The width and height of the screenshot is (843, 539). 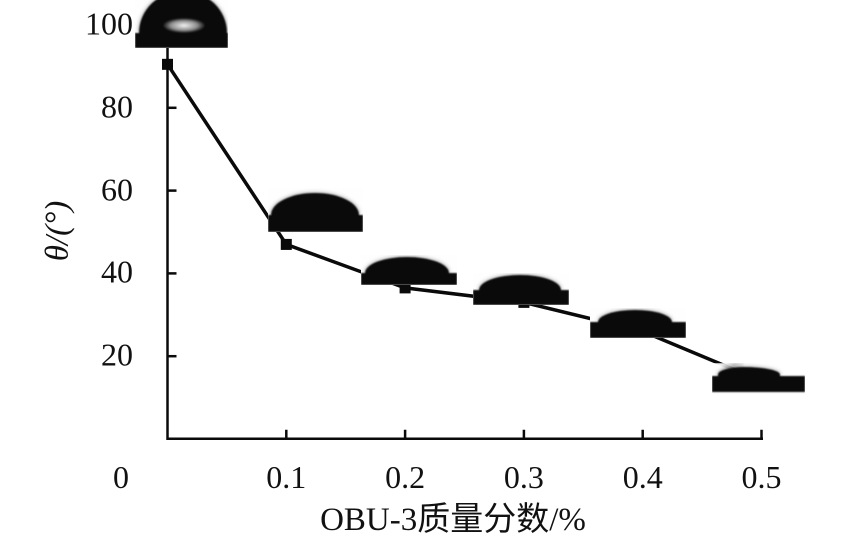 What do you see at coordinates (57, 231) in the screenshot?
I see `y-axis-title: θ/(°)` at bounding box center [57, 231].